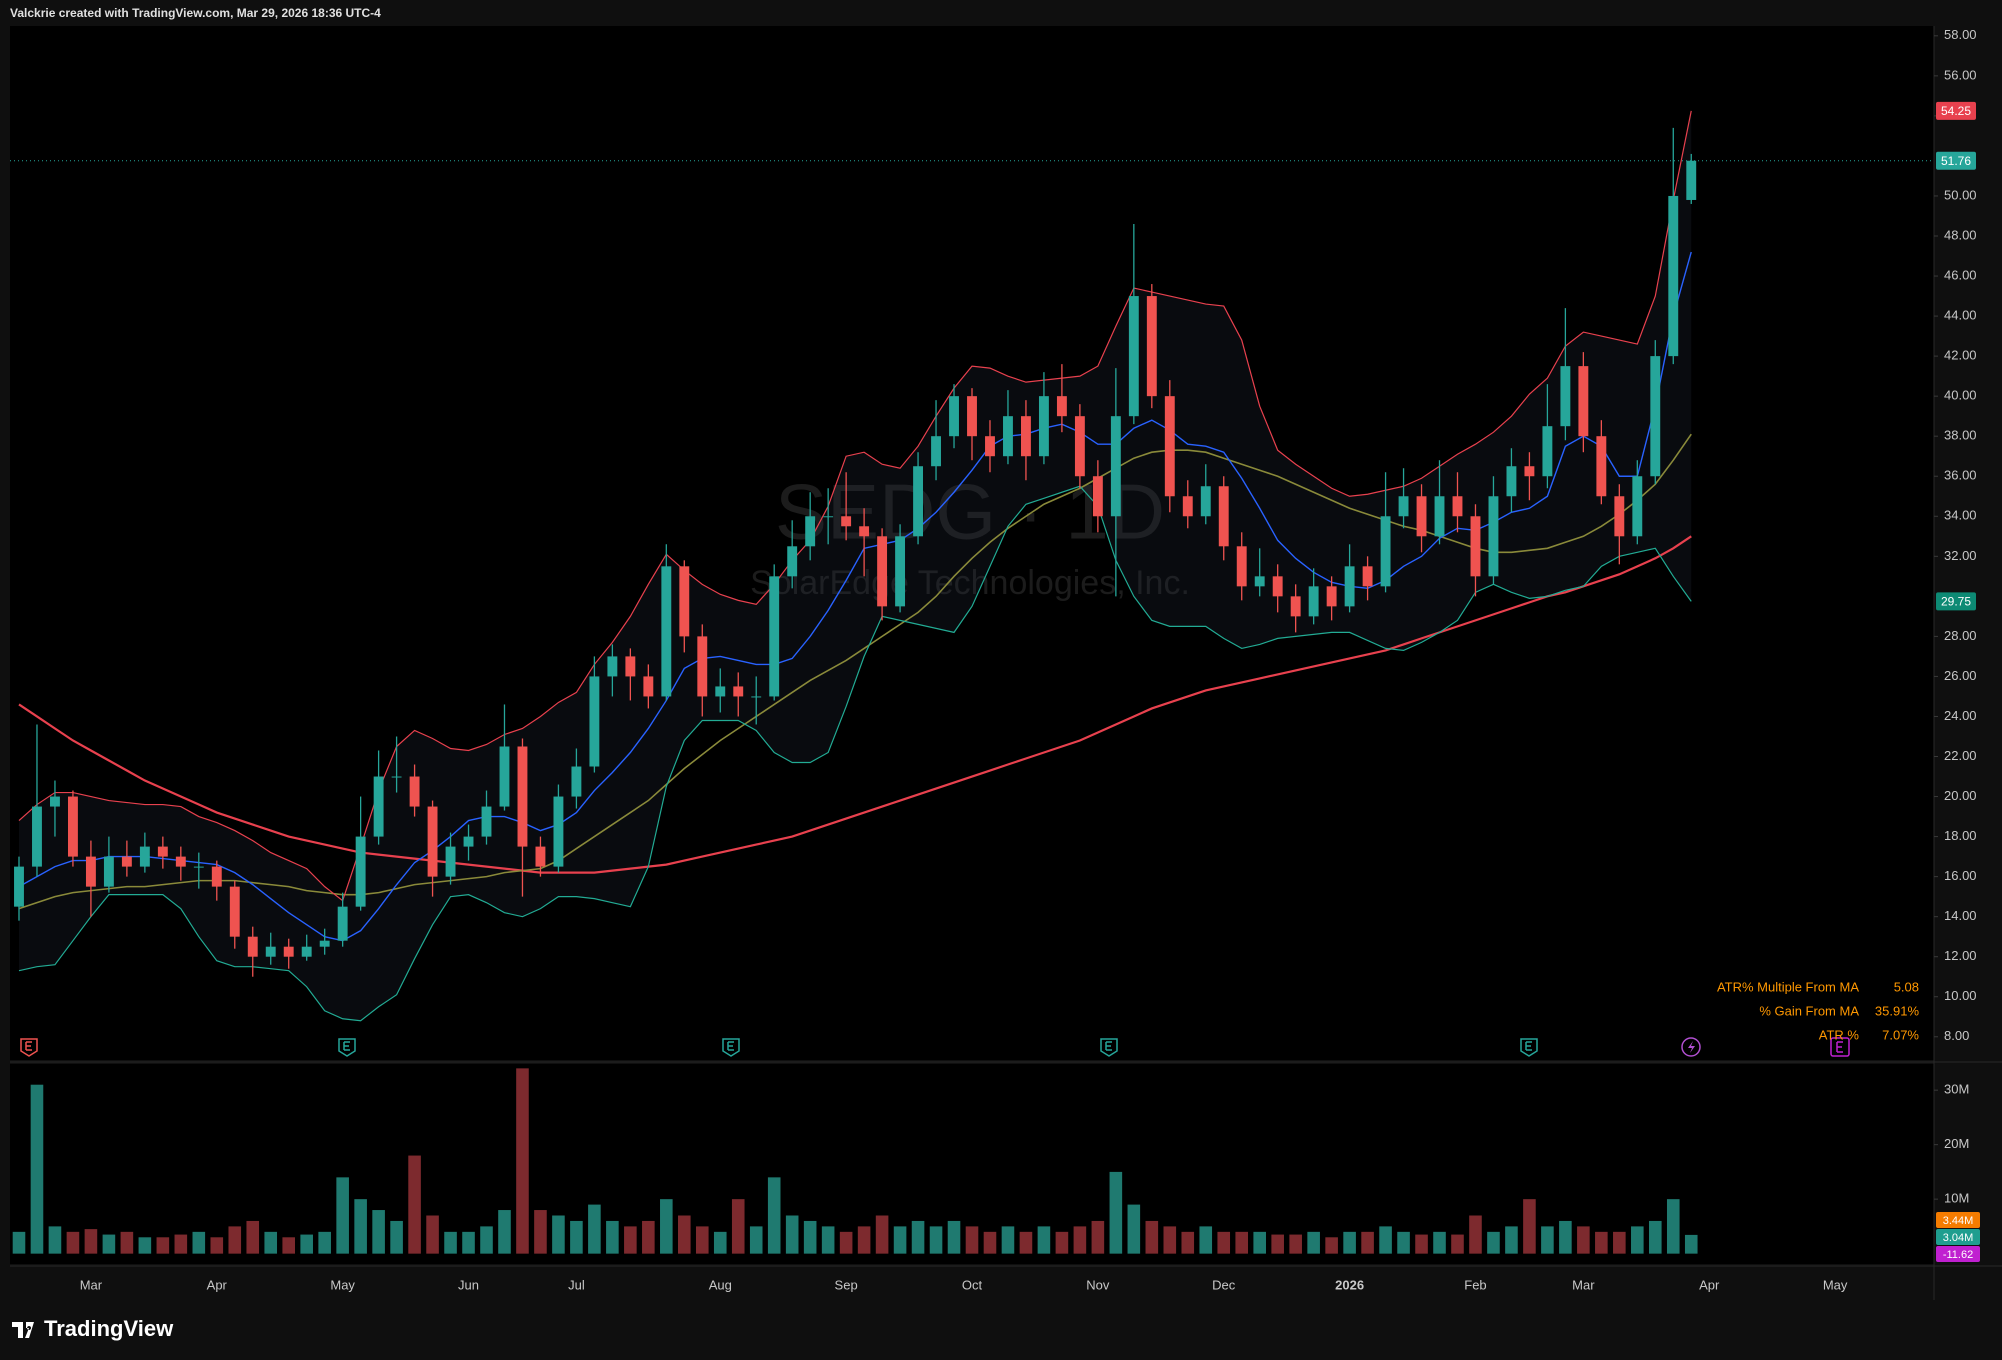 The height and width of the screenshot is (1360, 2002). I want to click on x-tick-label: Nov, so click(1098, 1284).